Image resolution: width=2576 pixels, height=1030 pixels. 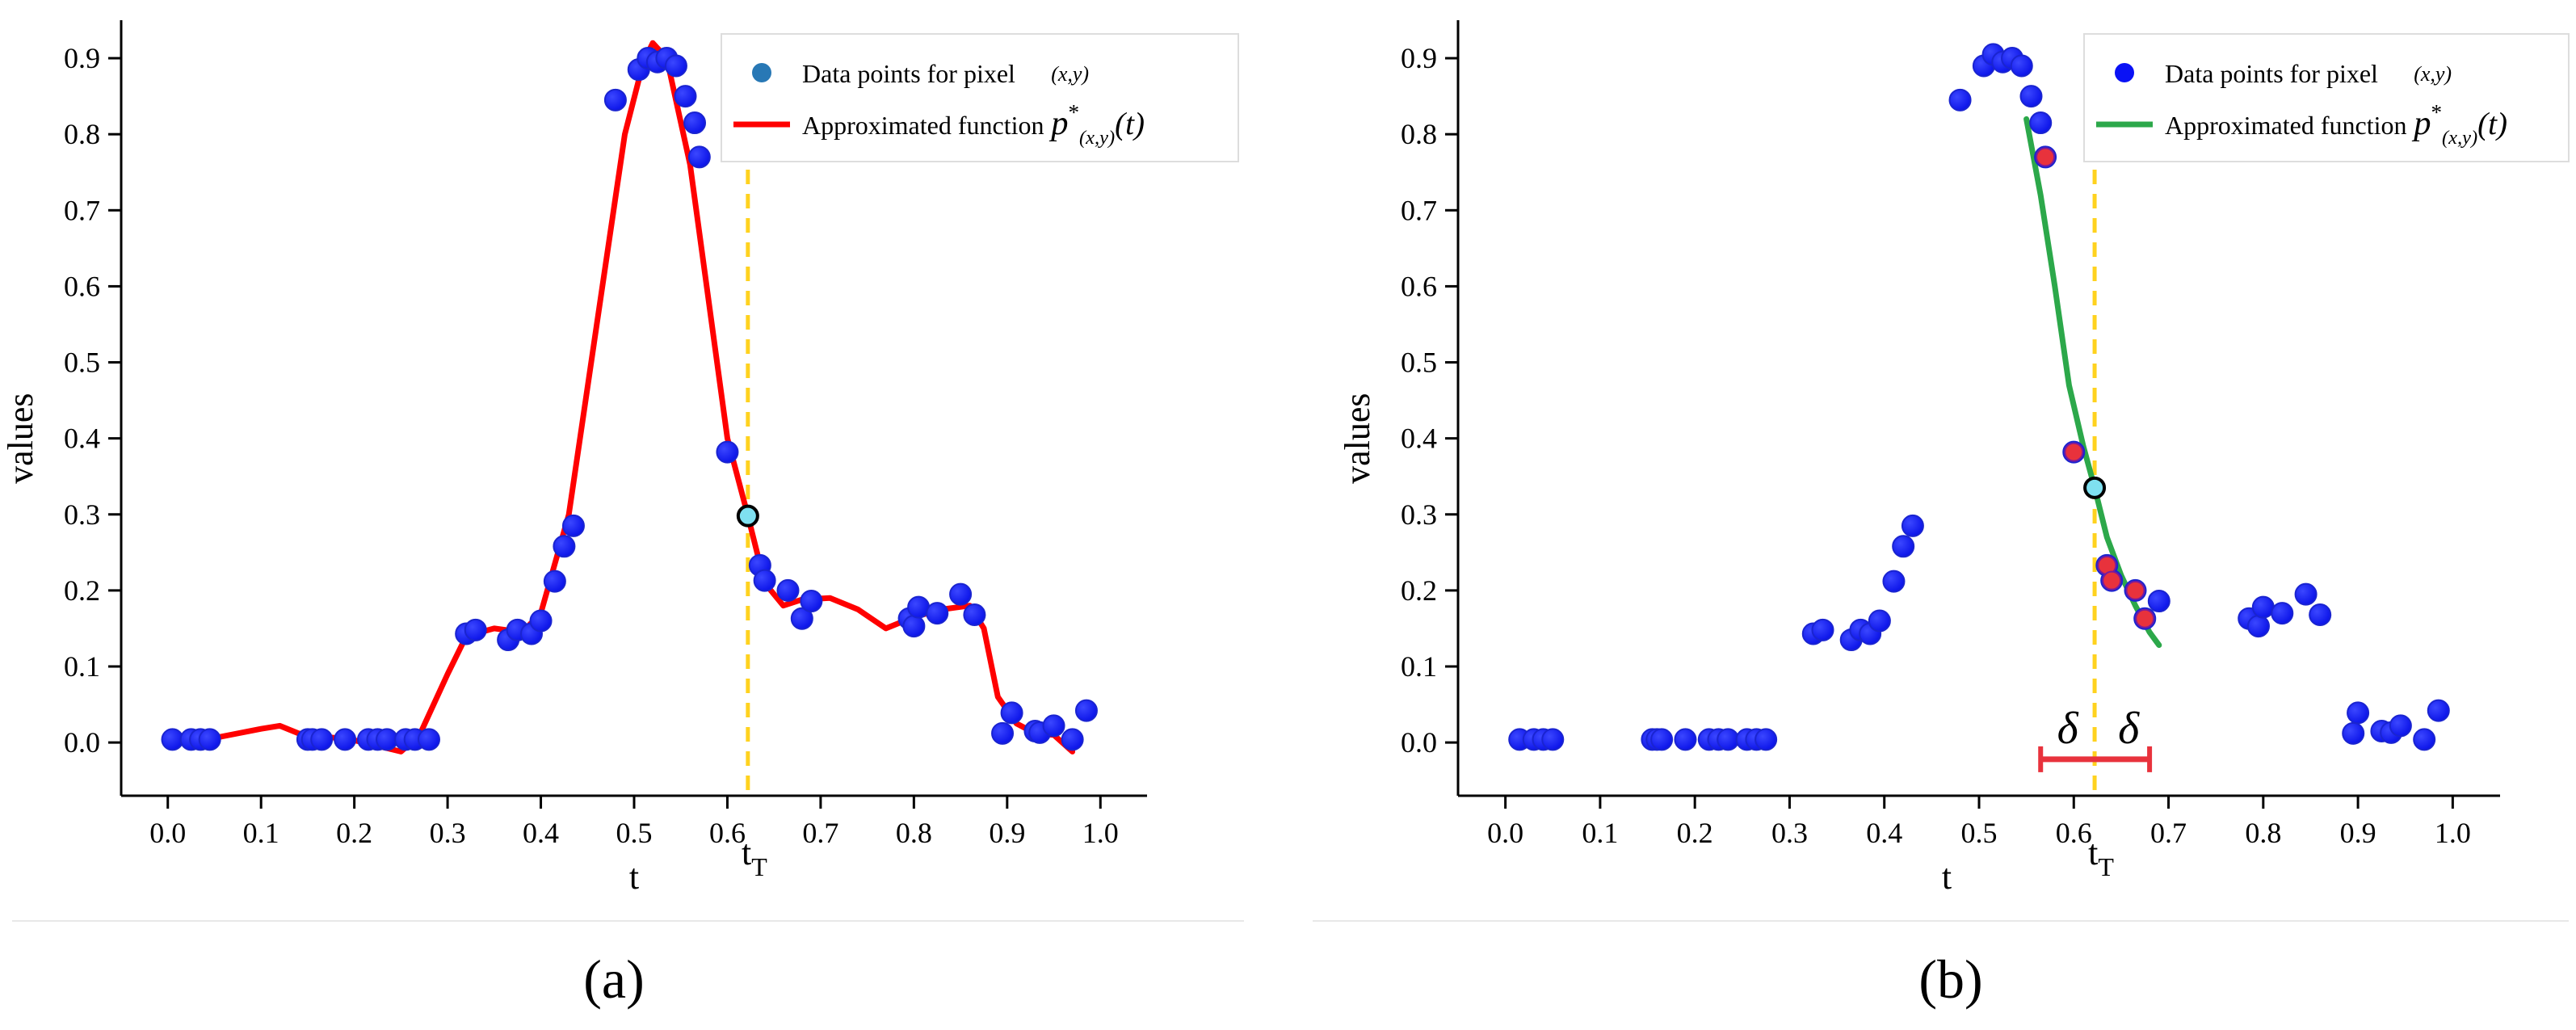 What do you see at coordinates (2068, 729) in the screenshot?
I see `delta-label-left: δ` at bounding box center [2068, 729].